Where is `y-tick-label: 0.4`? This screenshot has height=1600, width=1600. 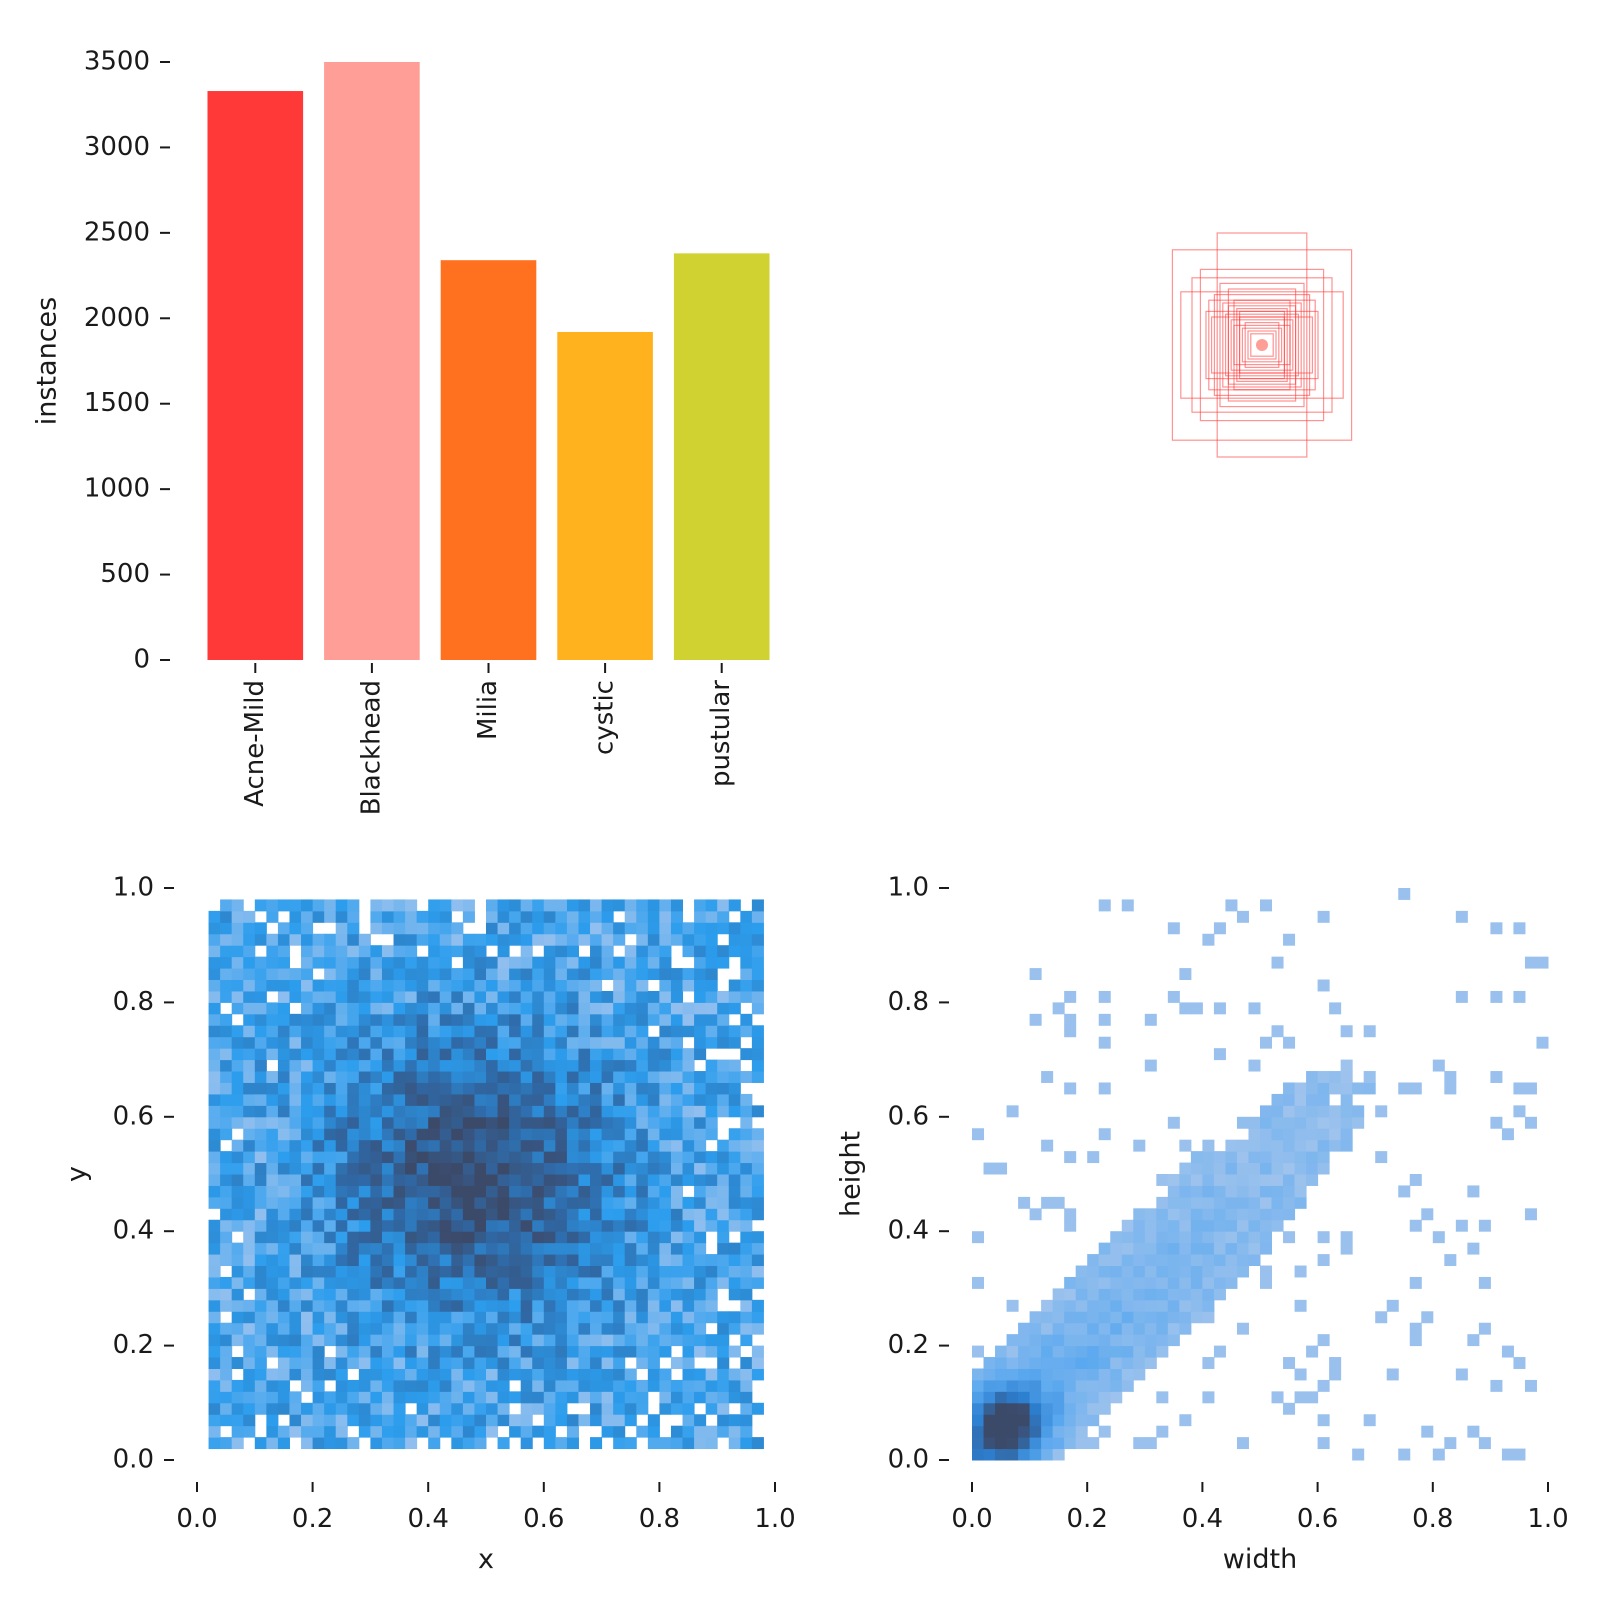
y-tick-label: 0.4 is located at coordinates (908, 1231).